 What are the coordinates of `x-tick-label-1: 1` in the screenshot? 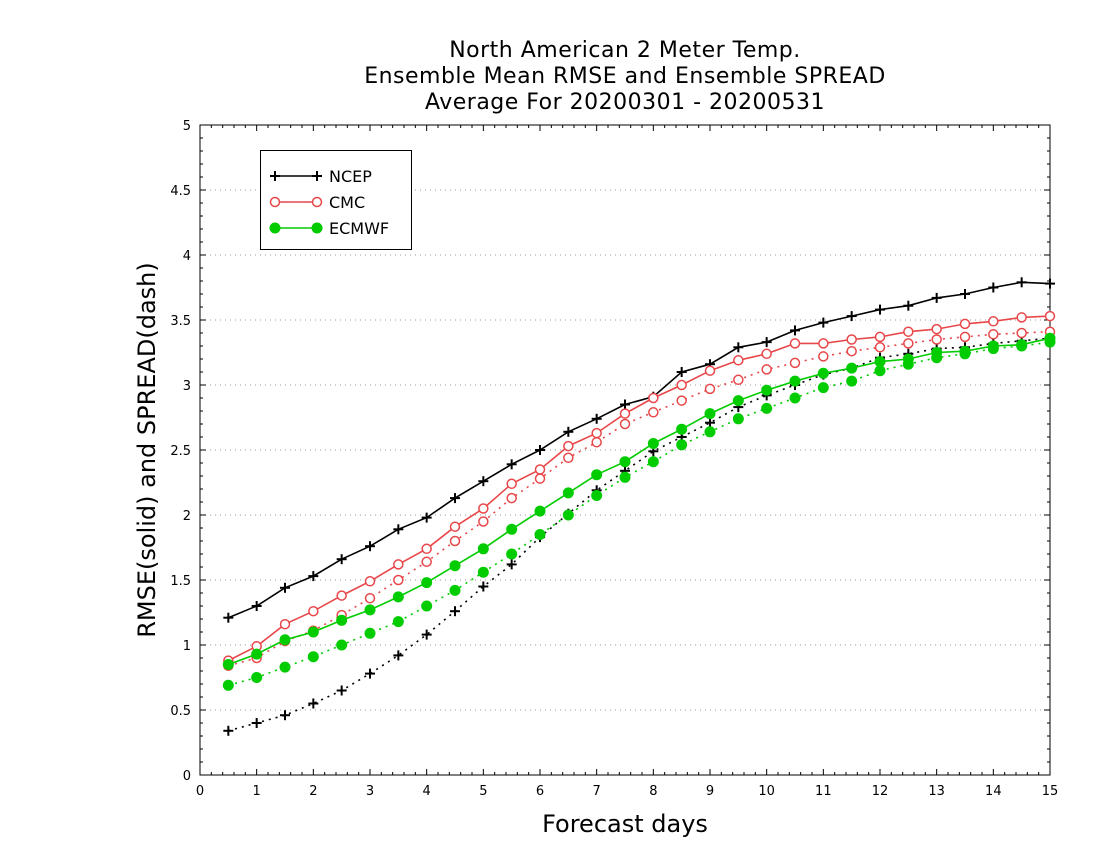 It's located at (257, 791).